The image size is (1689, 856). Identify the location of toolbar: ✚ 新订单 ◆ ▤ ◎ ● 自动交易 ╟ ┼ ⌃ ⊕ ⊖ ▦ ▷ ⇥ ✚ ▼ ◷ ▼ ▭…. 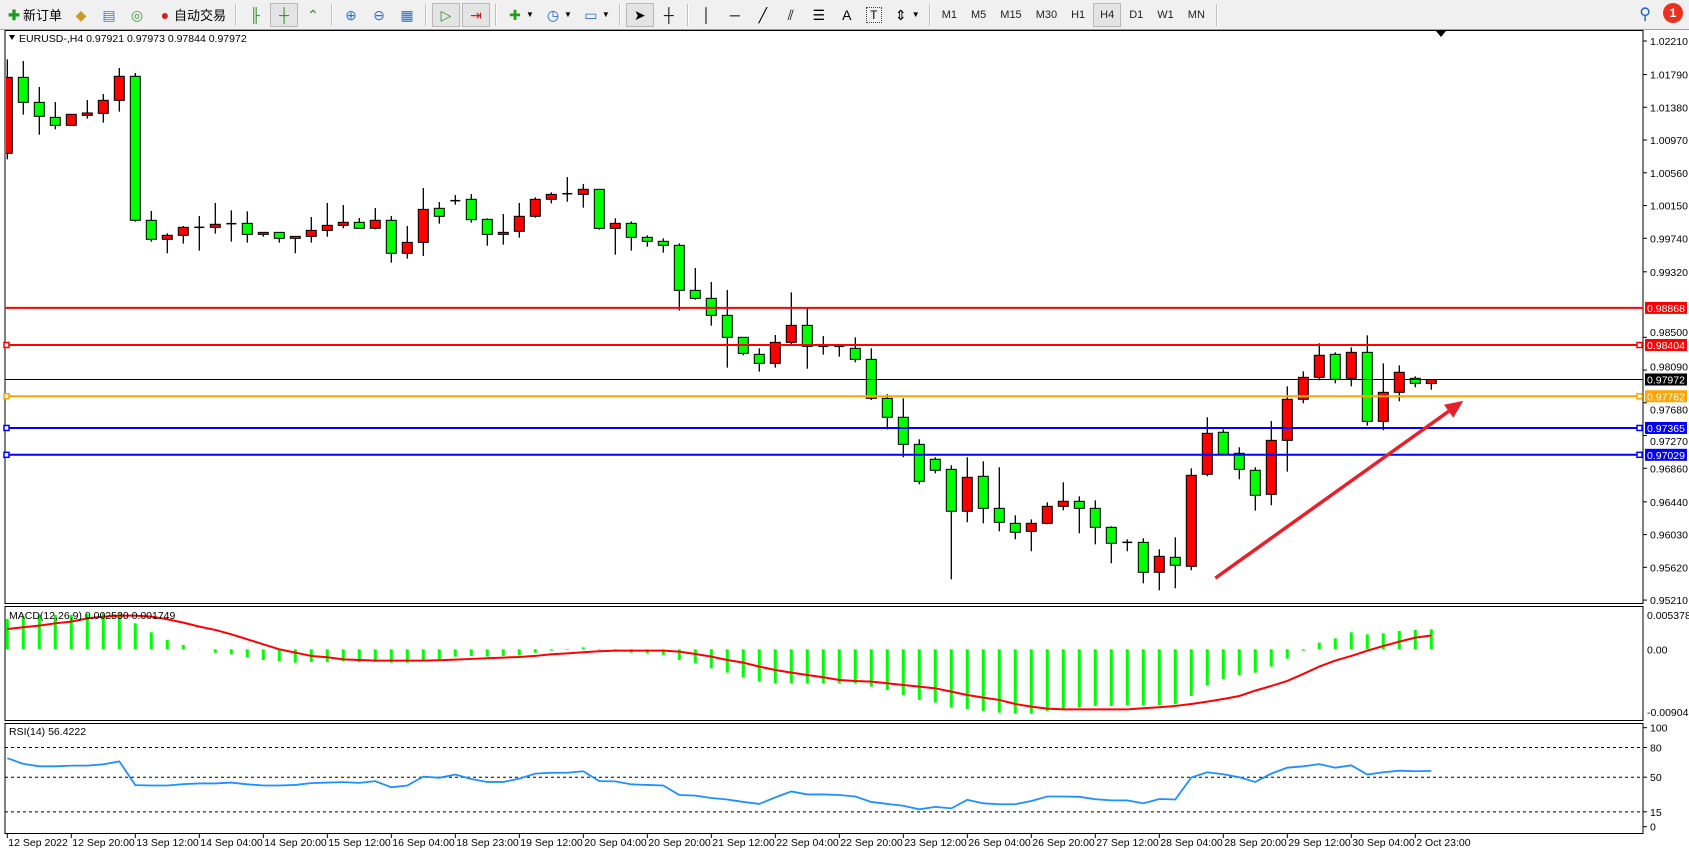
(844, 15).